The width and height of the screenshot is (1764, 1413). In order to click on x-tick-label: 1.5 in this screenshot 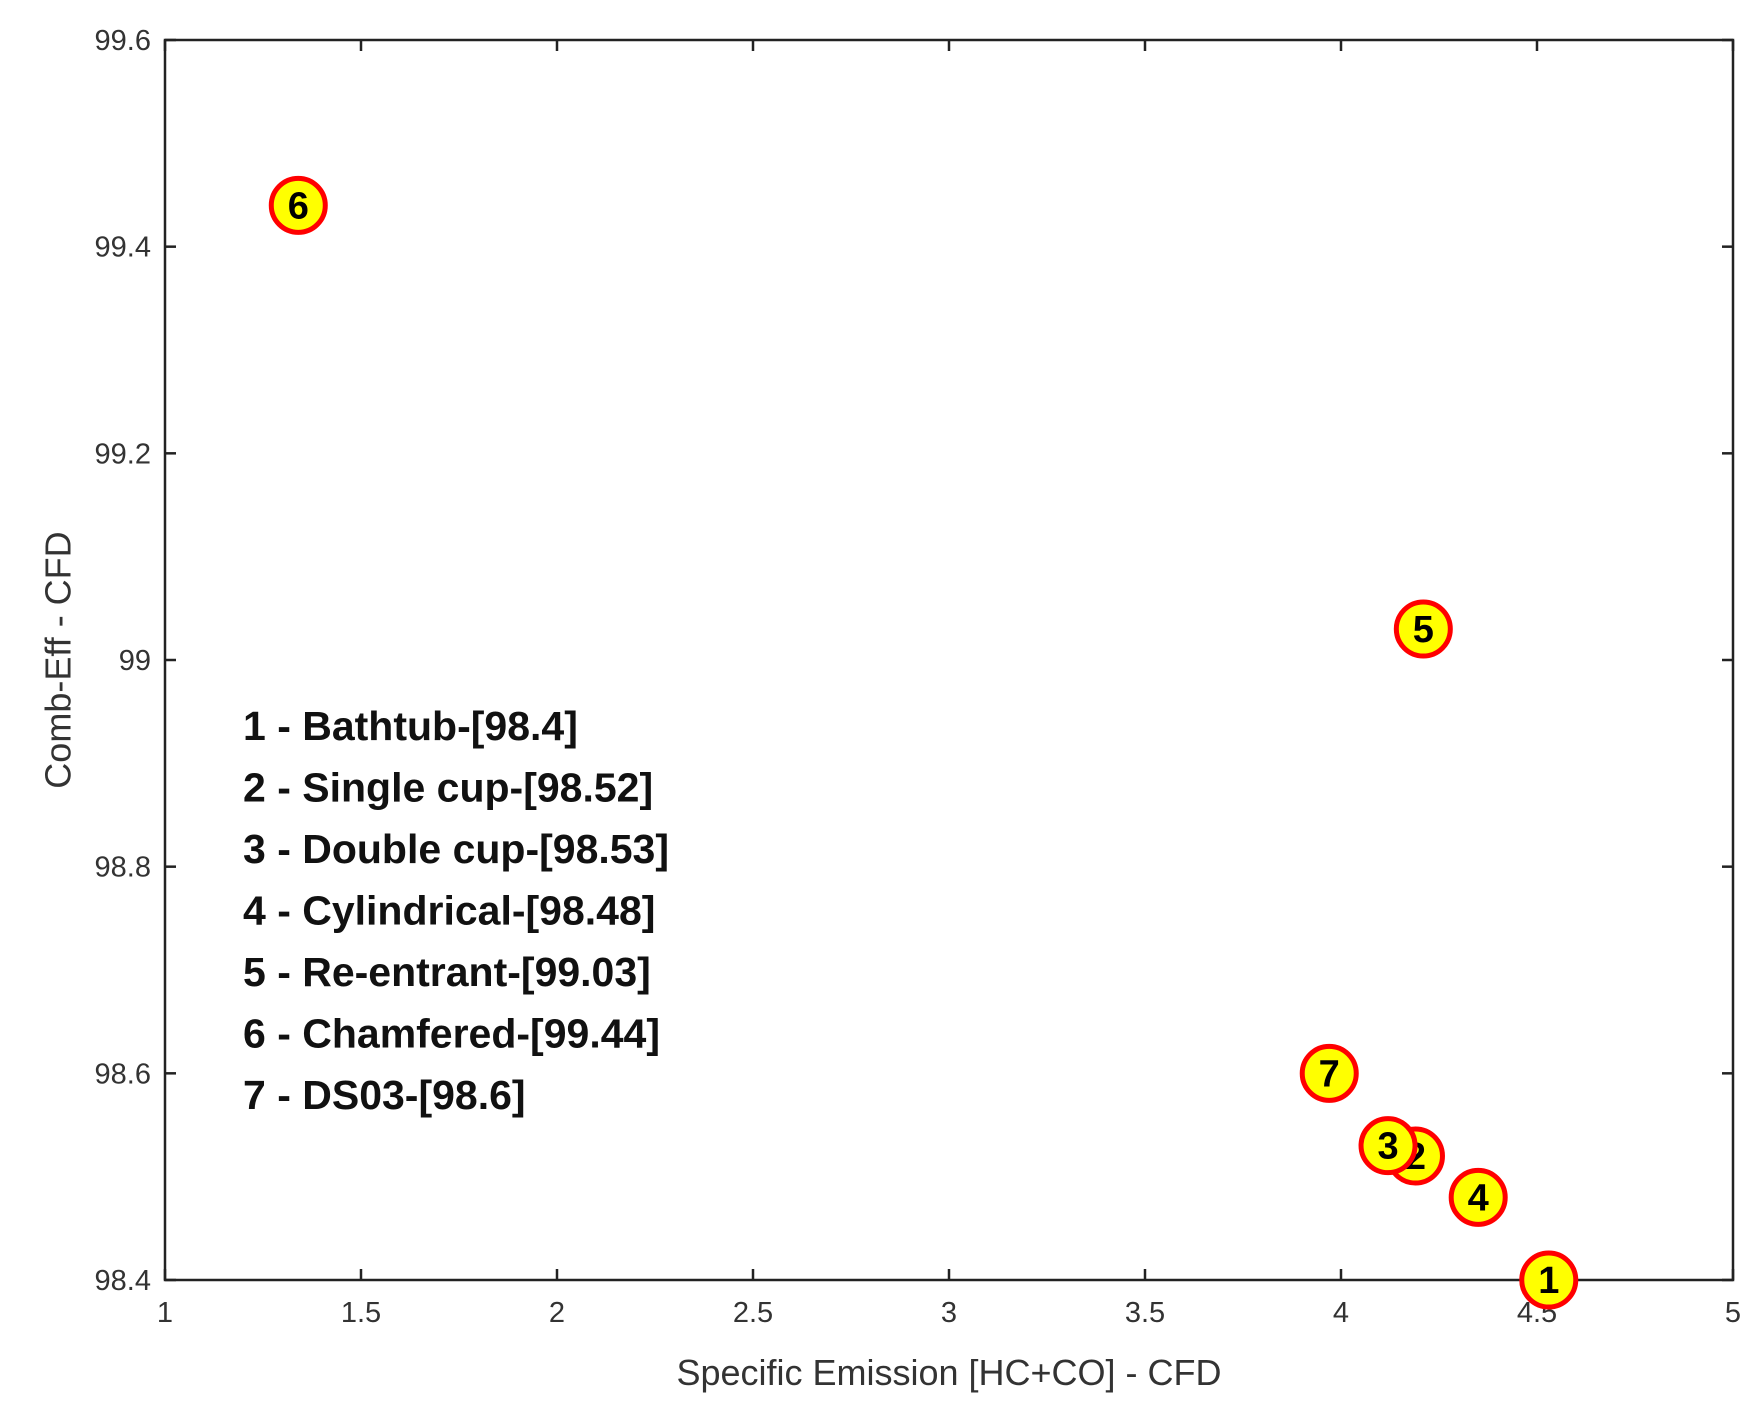, I will do `click(361, 1313)`.